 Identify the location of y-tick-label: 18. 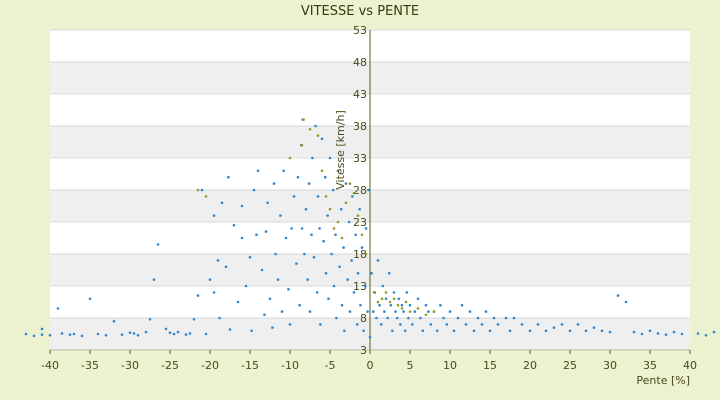
(360, 254).